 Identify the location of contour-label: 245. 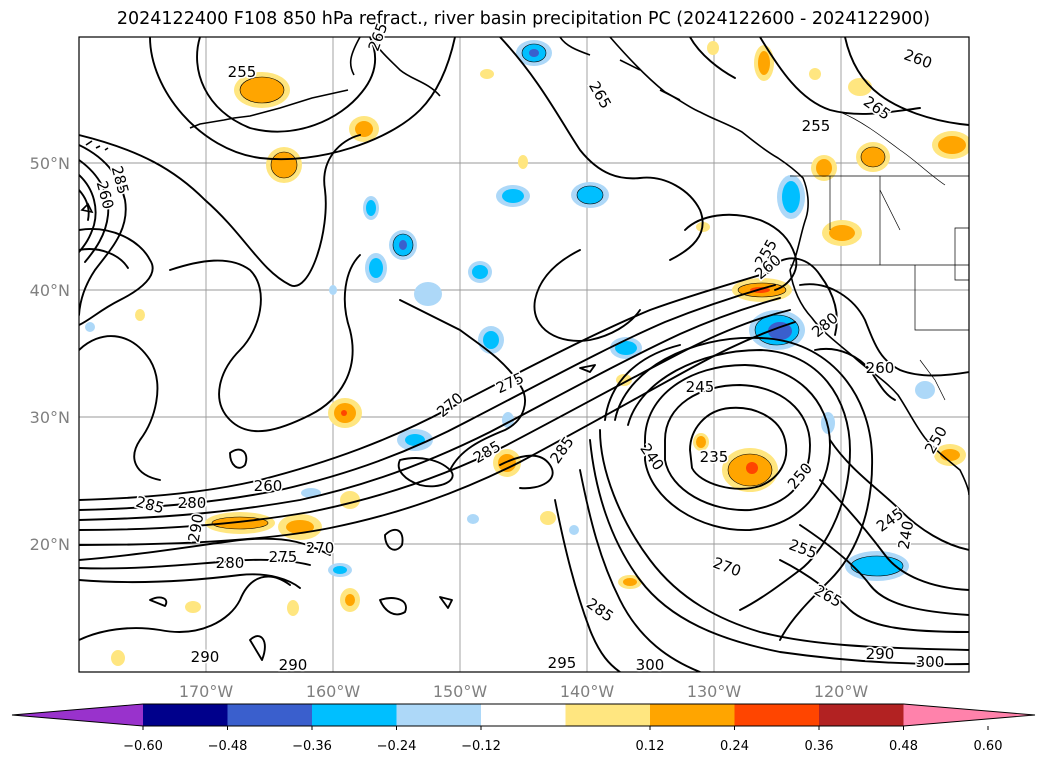
(700, 387).